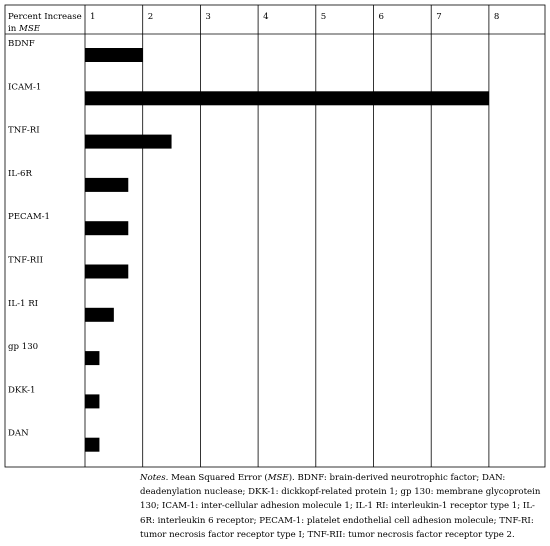 This screenshot has height=546, width=550. Describe the element at coordinates (23, 304) in the screenshot. I see `category-label: IL-1 RI` at that location.